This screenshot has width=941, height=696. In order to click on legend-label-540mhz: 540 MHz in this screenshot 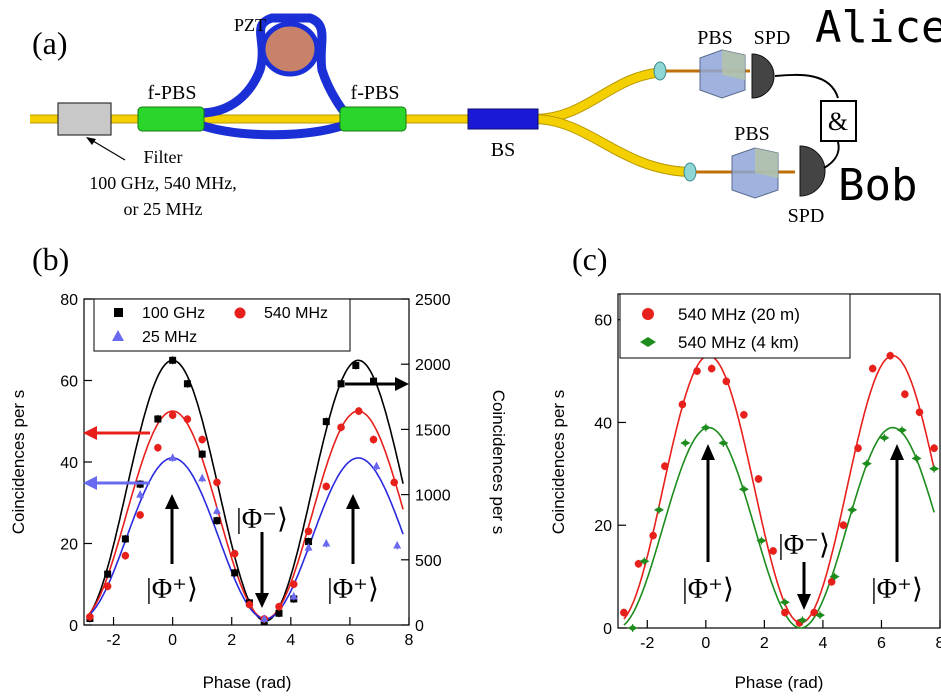, I will do `click(296, 313)`.